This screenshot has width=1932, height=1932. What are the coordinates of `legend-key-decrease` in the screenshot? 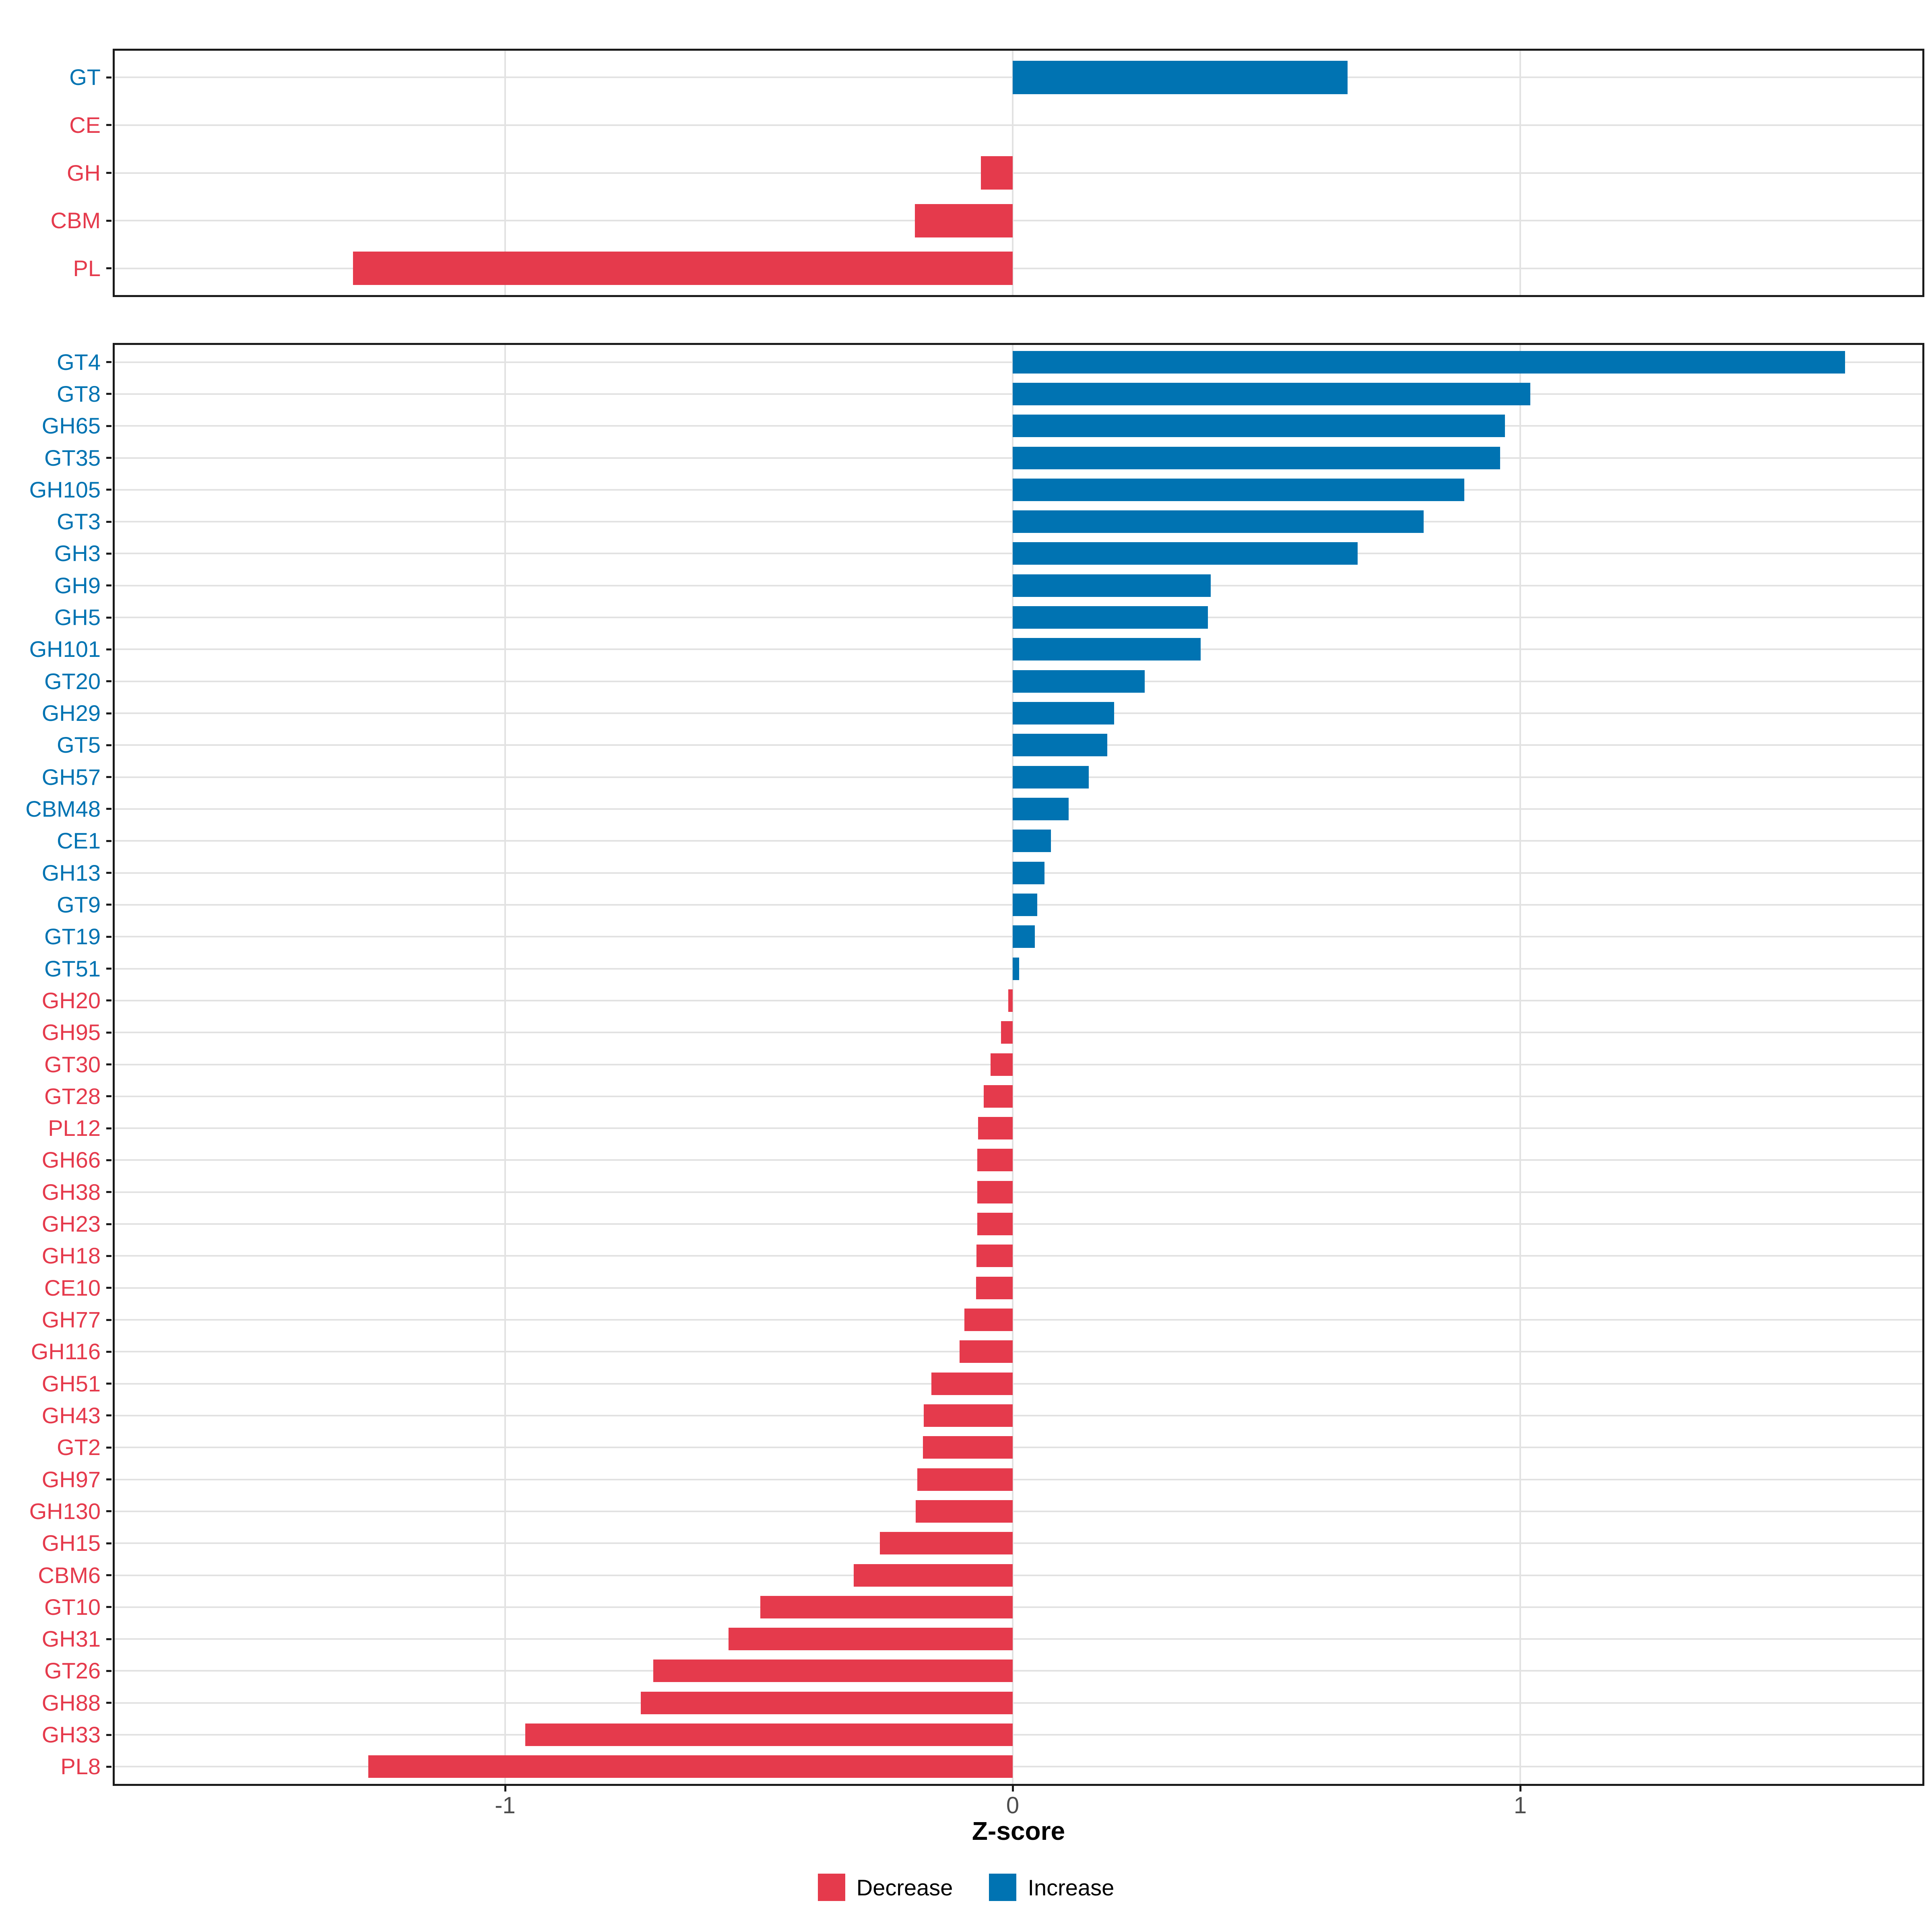 It's located at (831, 1887).